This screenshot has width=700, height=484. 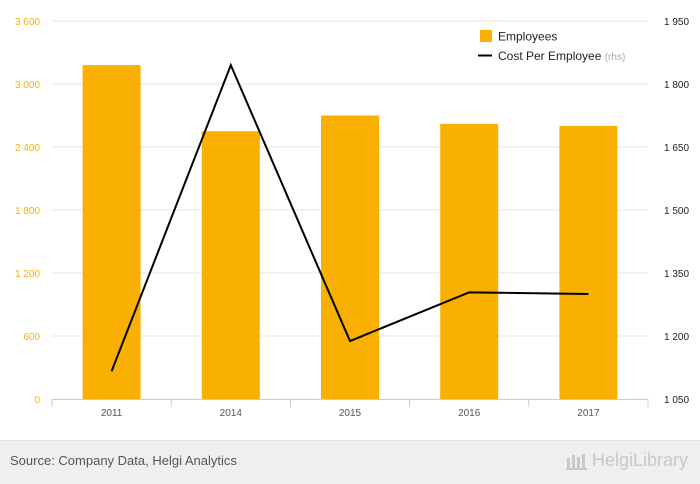 What do you see at coordinates (37, 400) in the screenshot?
I see `y-left-tick-label: 0` at bounding box center [37, 400].